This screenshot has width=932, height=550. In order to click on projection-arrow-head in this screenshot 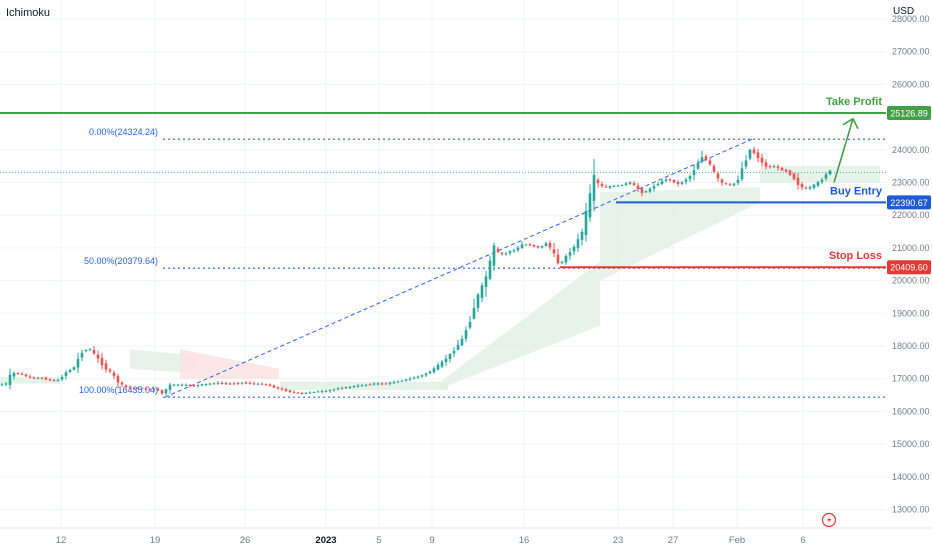, I will do `click(850, 123)`.